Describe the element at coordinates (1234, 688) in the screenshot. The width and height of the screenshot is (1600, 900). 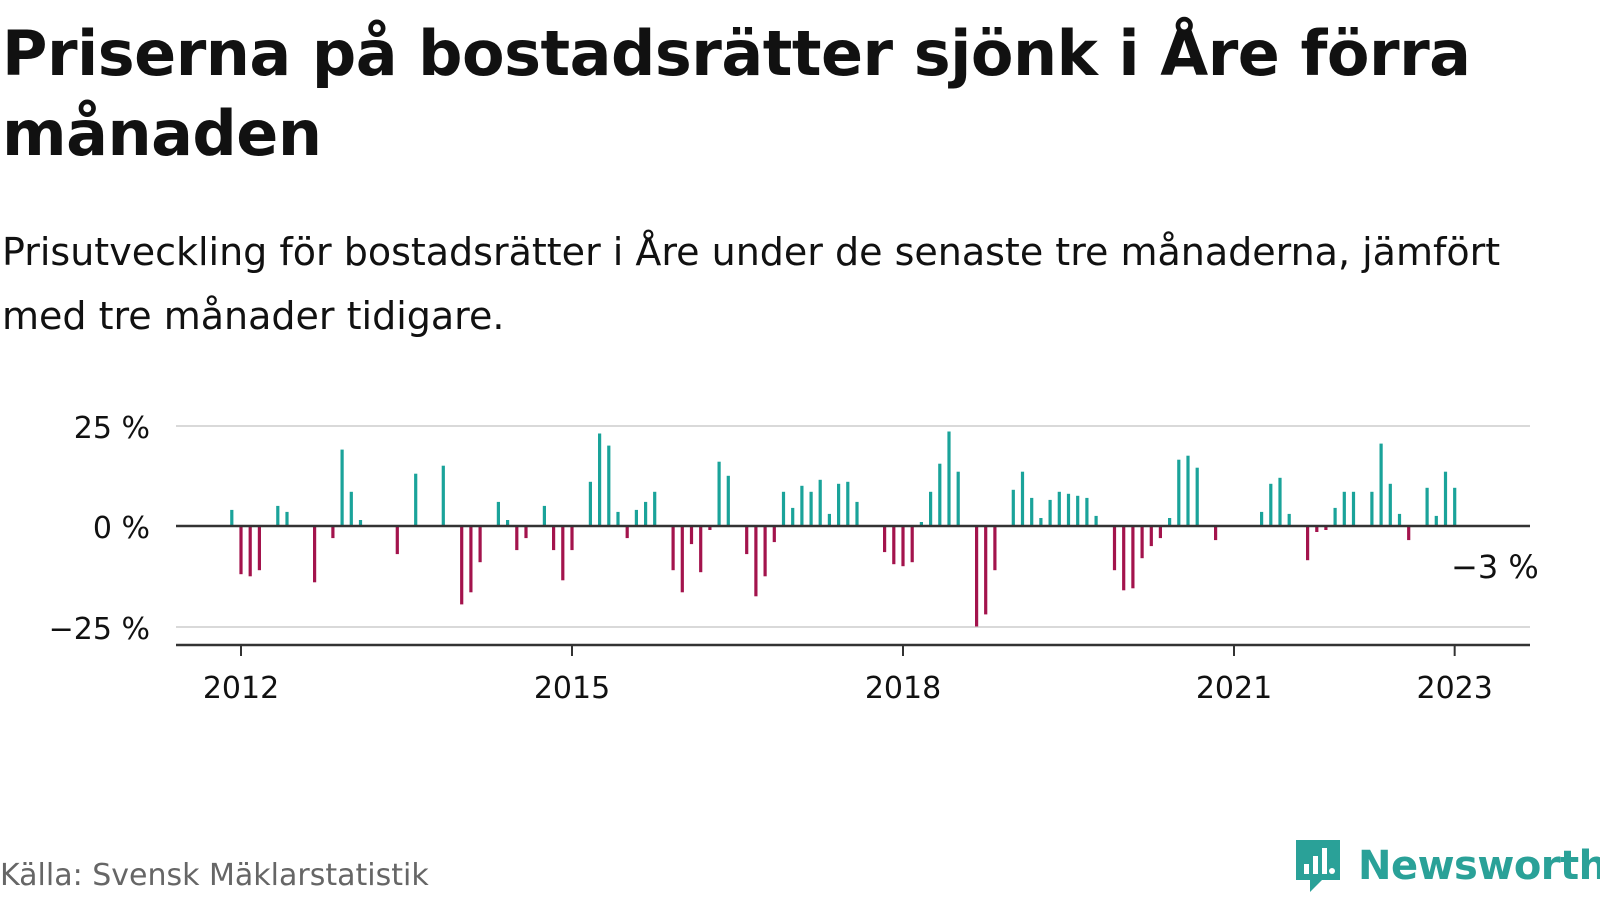
I see `x-tick-label-2021: 2021` at that location.